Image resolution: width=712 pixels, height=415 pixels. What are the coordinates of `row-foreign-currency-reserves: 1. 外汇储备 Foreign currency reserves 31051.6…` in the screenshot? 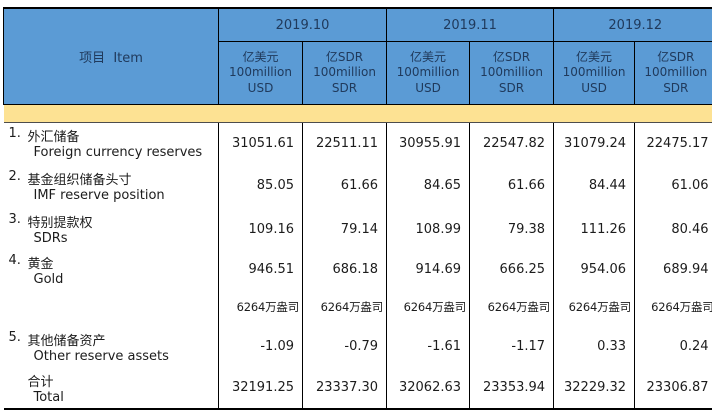 It's located at (358, 143).